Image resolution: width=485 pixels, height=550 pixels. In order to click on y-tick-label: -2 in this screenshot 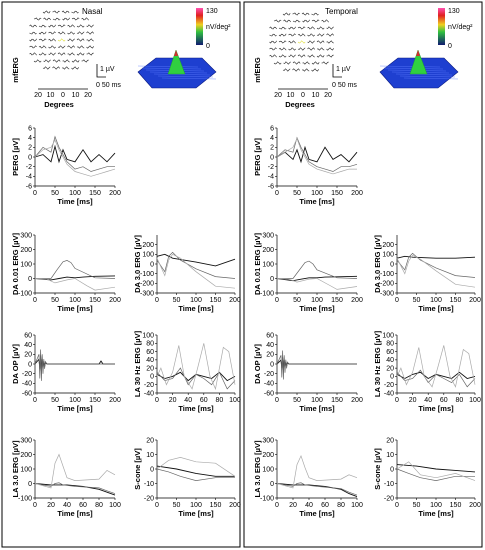, I will do `click(271, 167)`.